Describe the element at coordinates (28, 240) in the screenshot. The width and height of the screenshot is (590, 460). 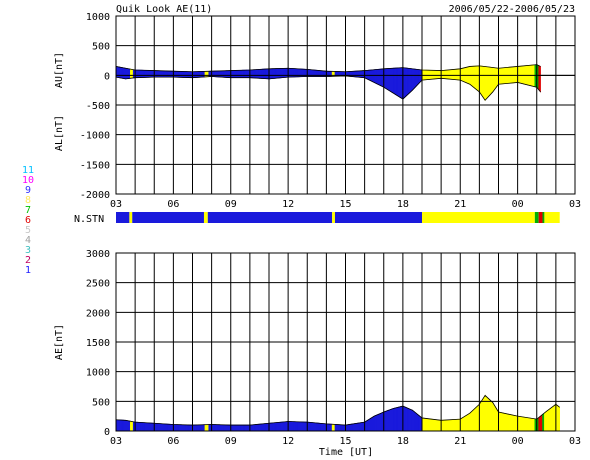
I see `station-legend-entry: 4` at that location.